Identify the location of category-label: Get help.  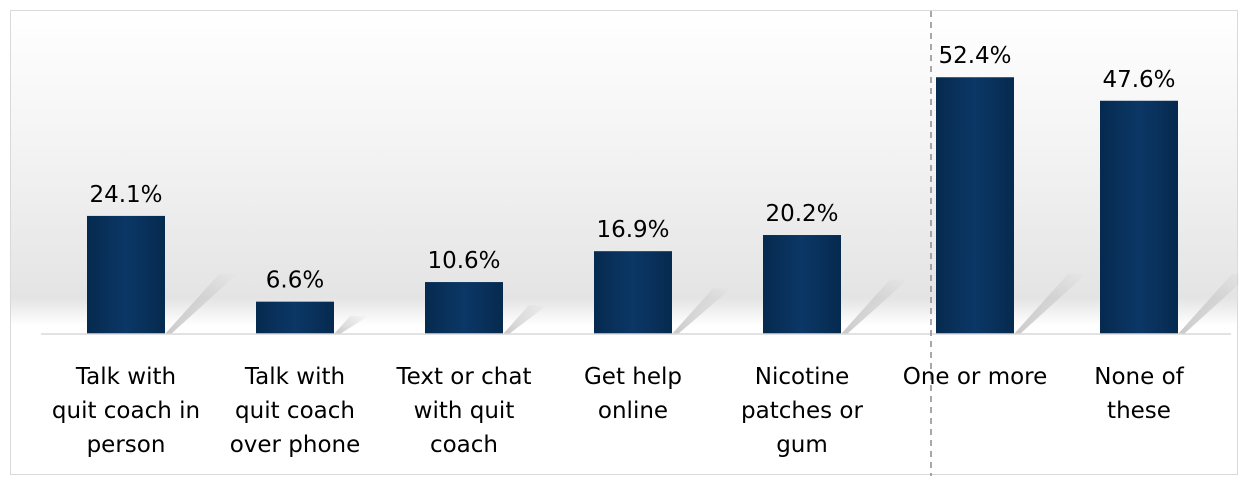
(633, 377).